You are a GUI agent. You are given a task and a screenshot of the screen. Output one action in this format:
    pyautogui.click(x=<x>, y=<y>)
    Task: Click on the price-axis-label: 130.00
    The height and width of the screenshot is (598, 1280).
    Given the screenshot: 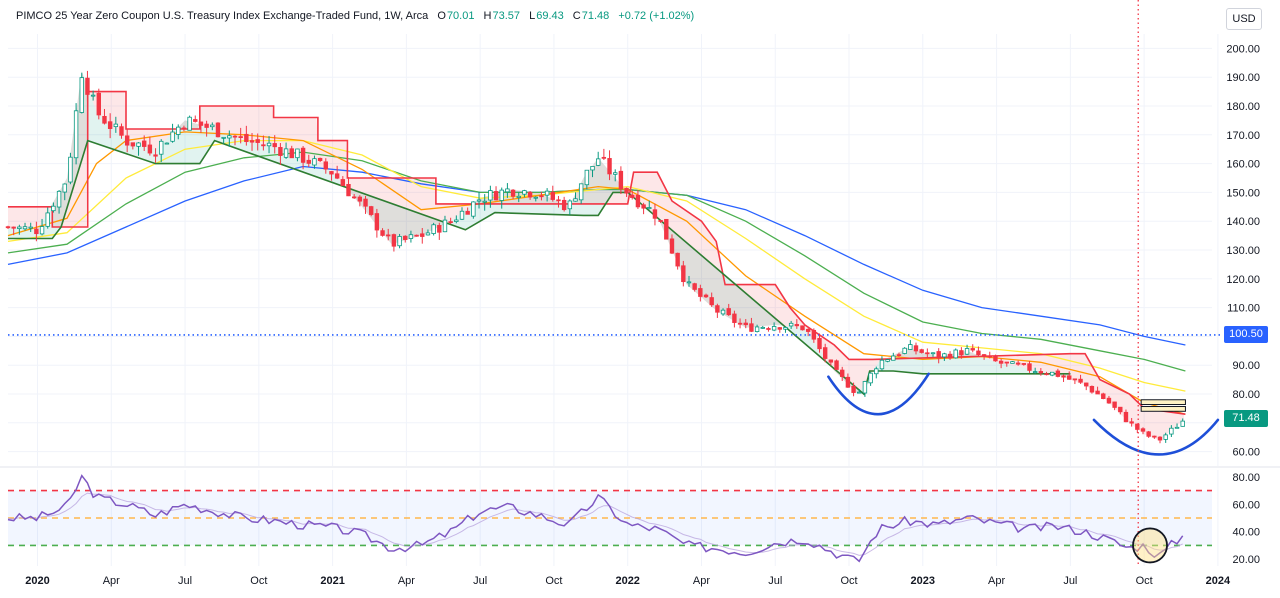 What is the action you would take?
    pyautogui.click(x=1243, y=251)
    